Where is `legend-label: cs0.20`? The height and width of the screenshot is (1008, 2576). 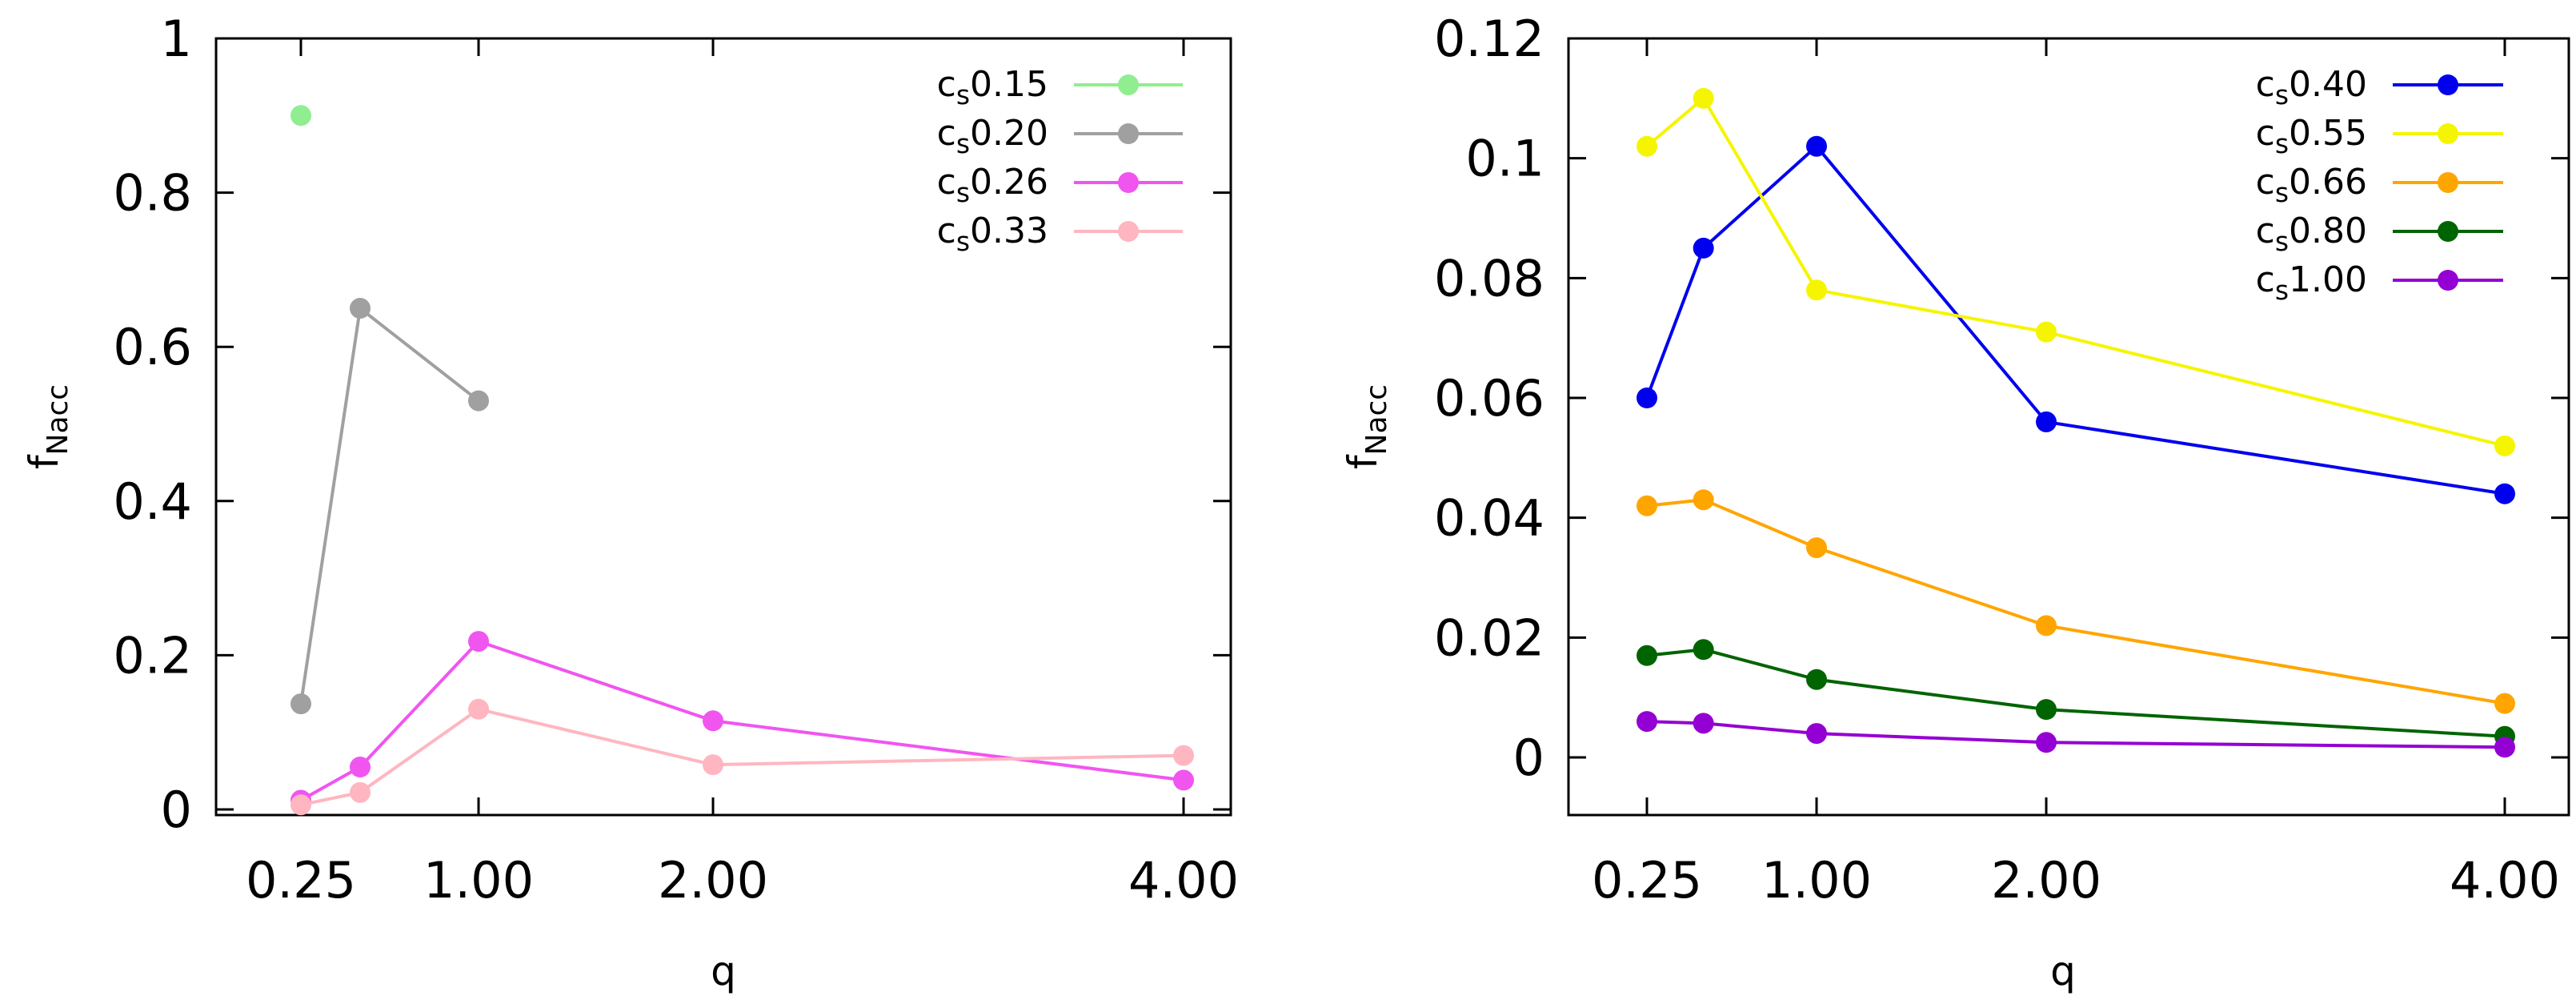 legend-label: cs0.20 is located at coordinates (992, 136).